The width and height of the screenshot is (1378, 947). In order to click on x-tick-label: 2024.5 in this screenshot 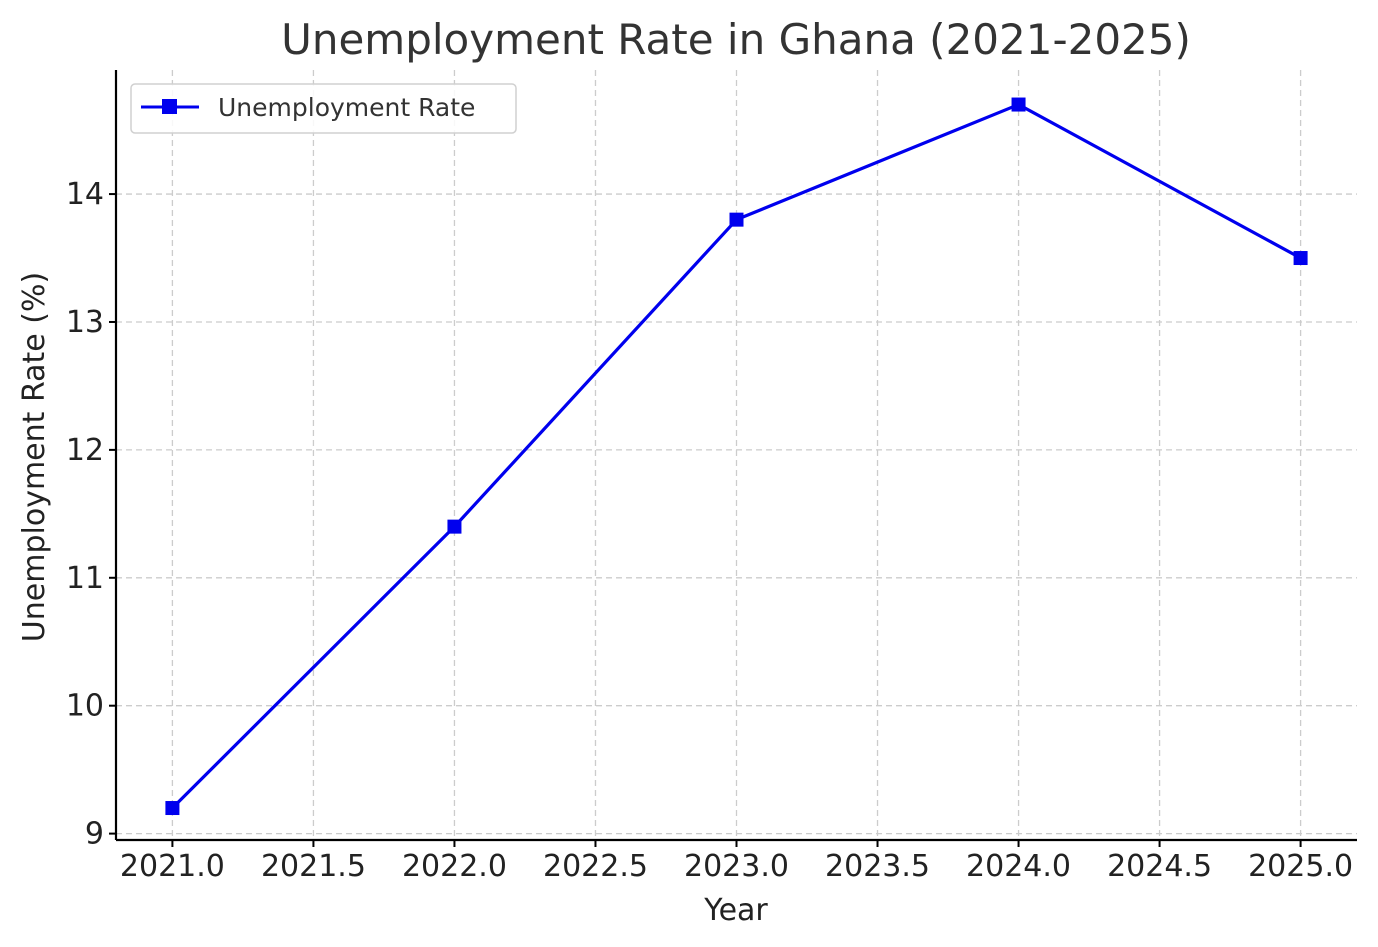, I will do `click(1159, 866)`.